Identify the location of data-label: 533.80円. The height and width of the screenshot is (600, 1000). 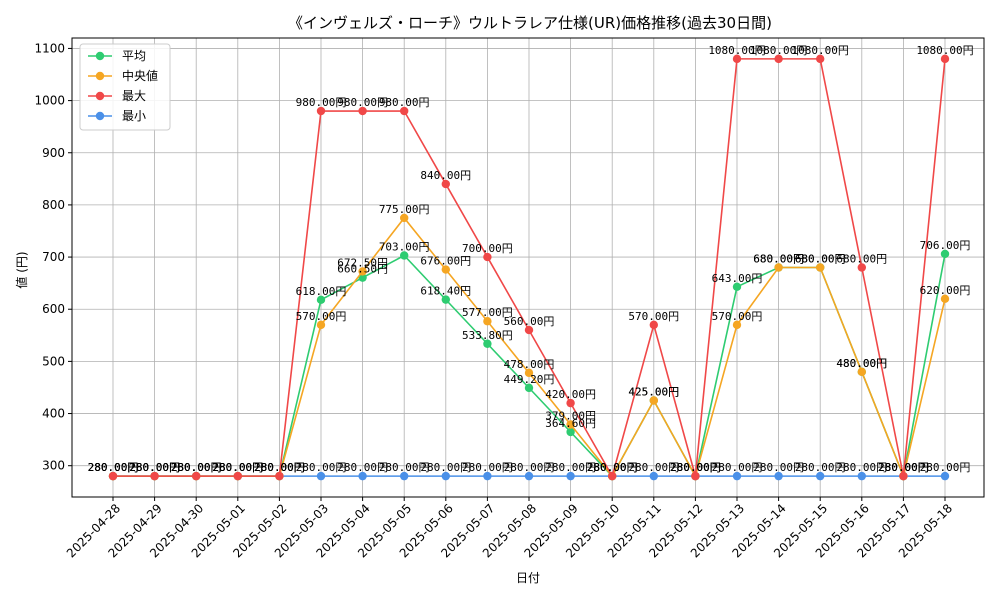
(487, 335).